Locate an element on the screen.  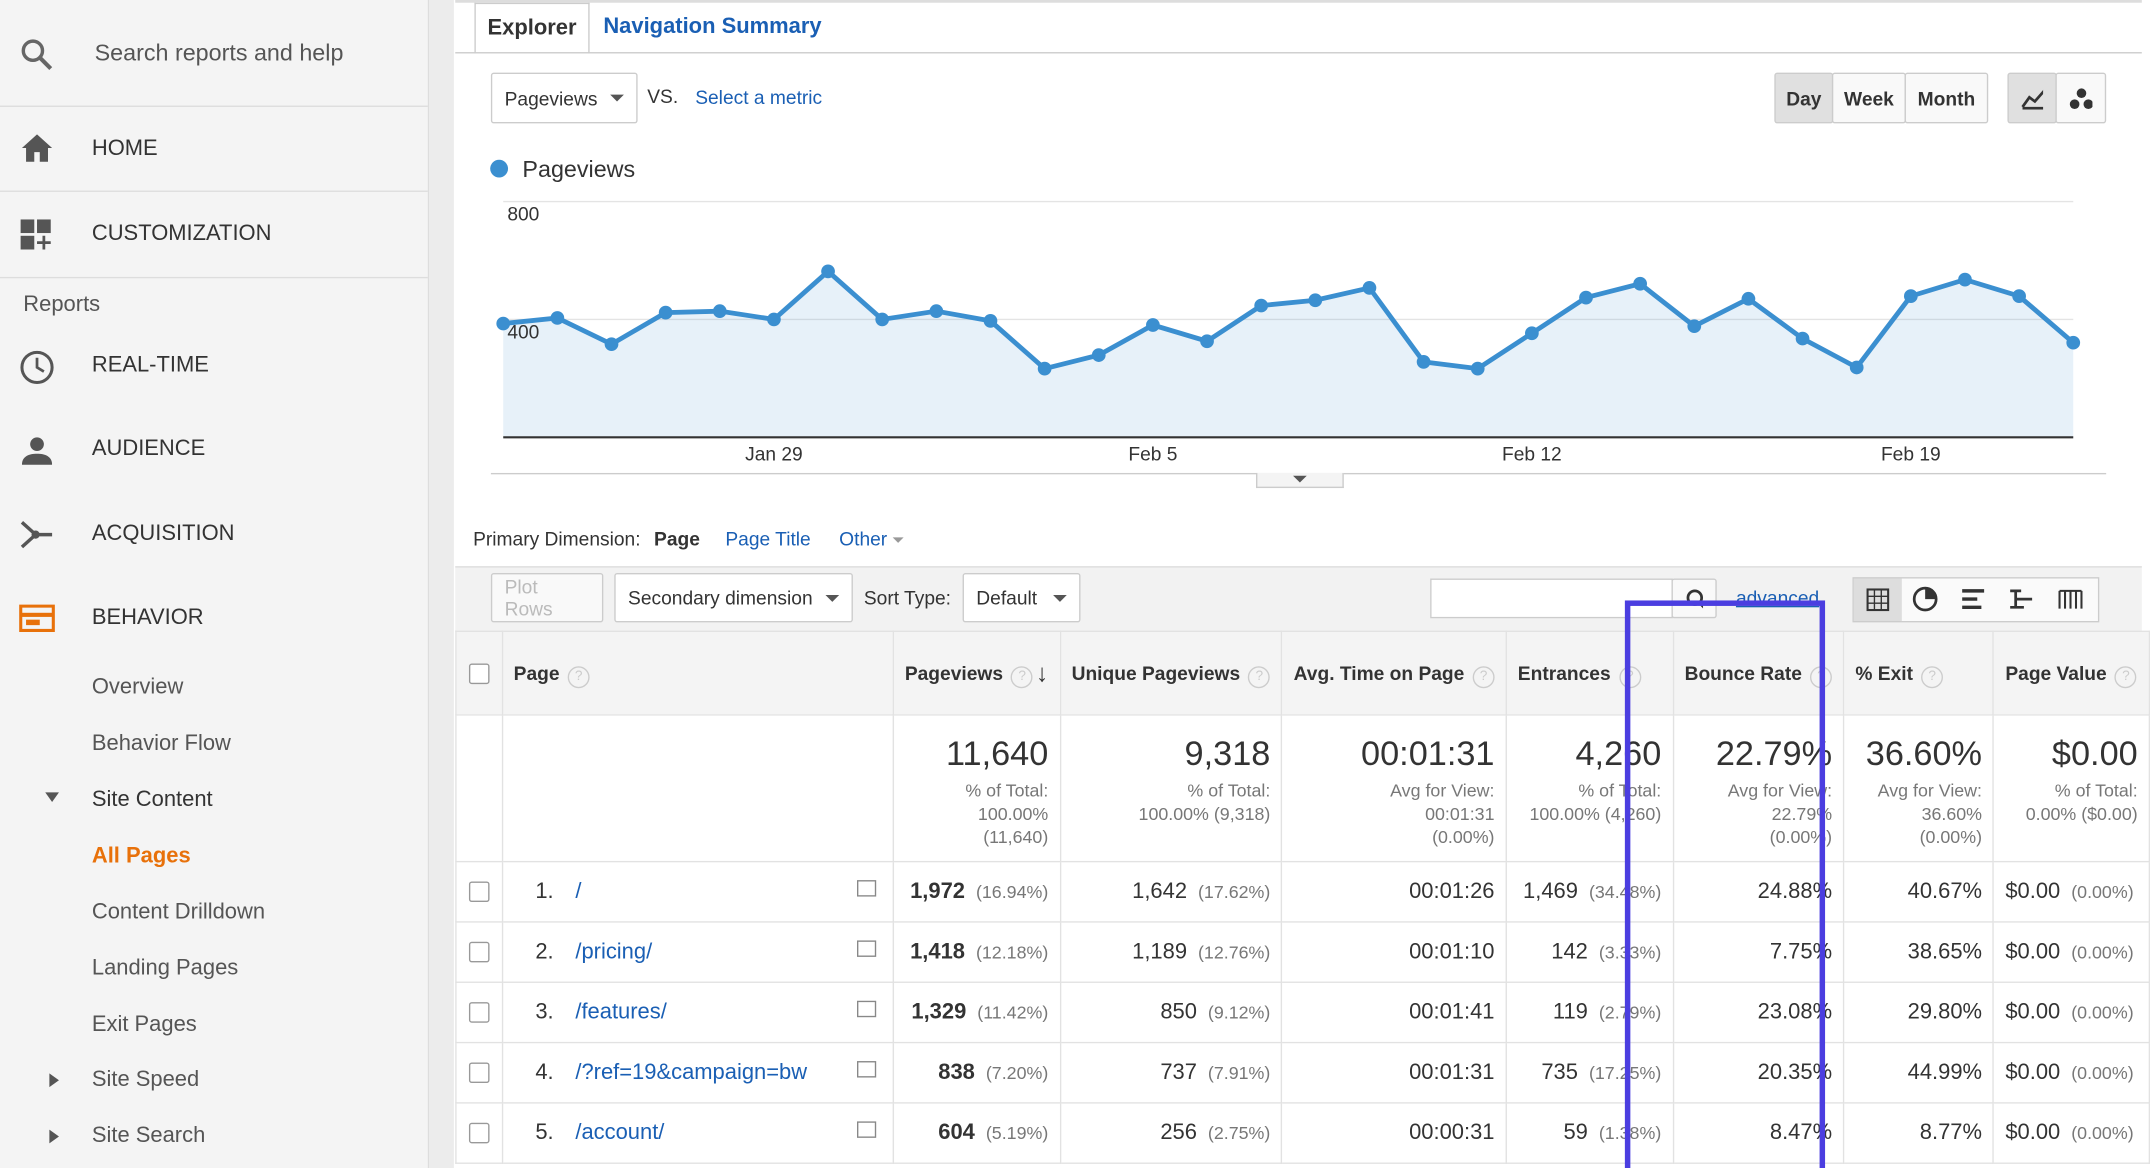
resize-handle is located at coordinates (1300, 480).